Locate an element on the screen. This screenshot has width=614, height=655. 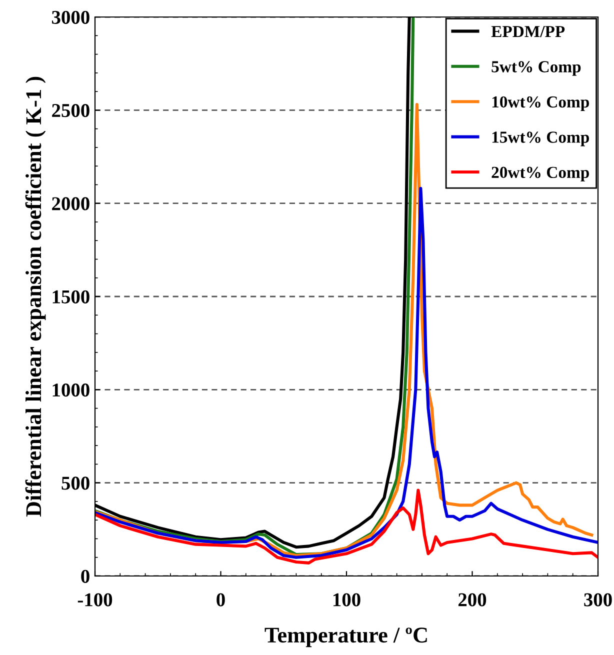
legend-label: 20wt% Comp is located at coordinates (540, 174).